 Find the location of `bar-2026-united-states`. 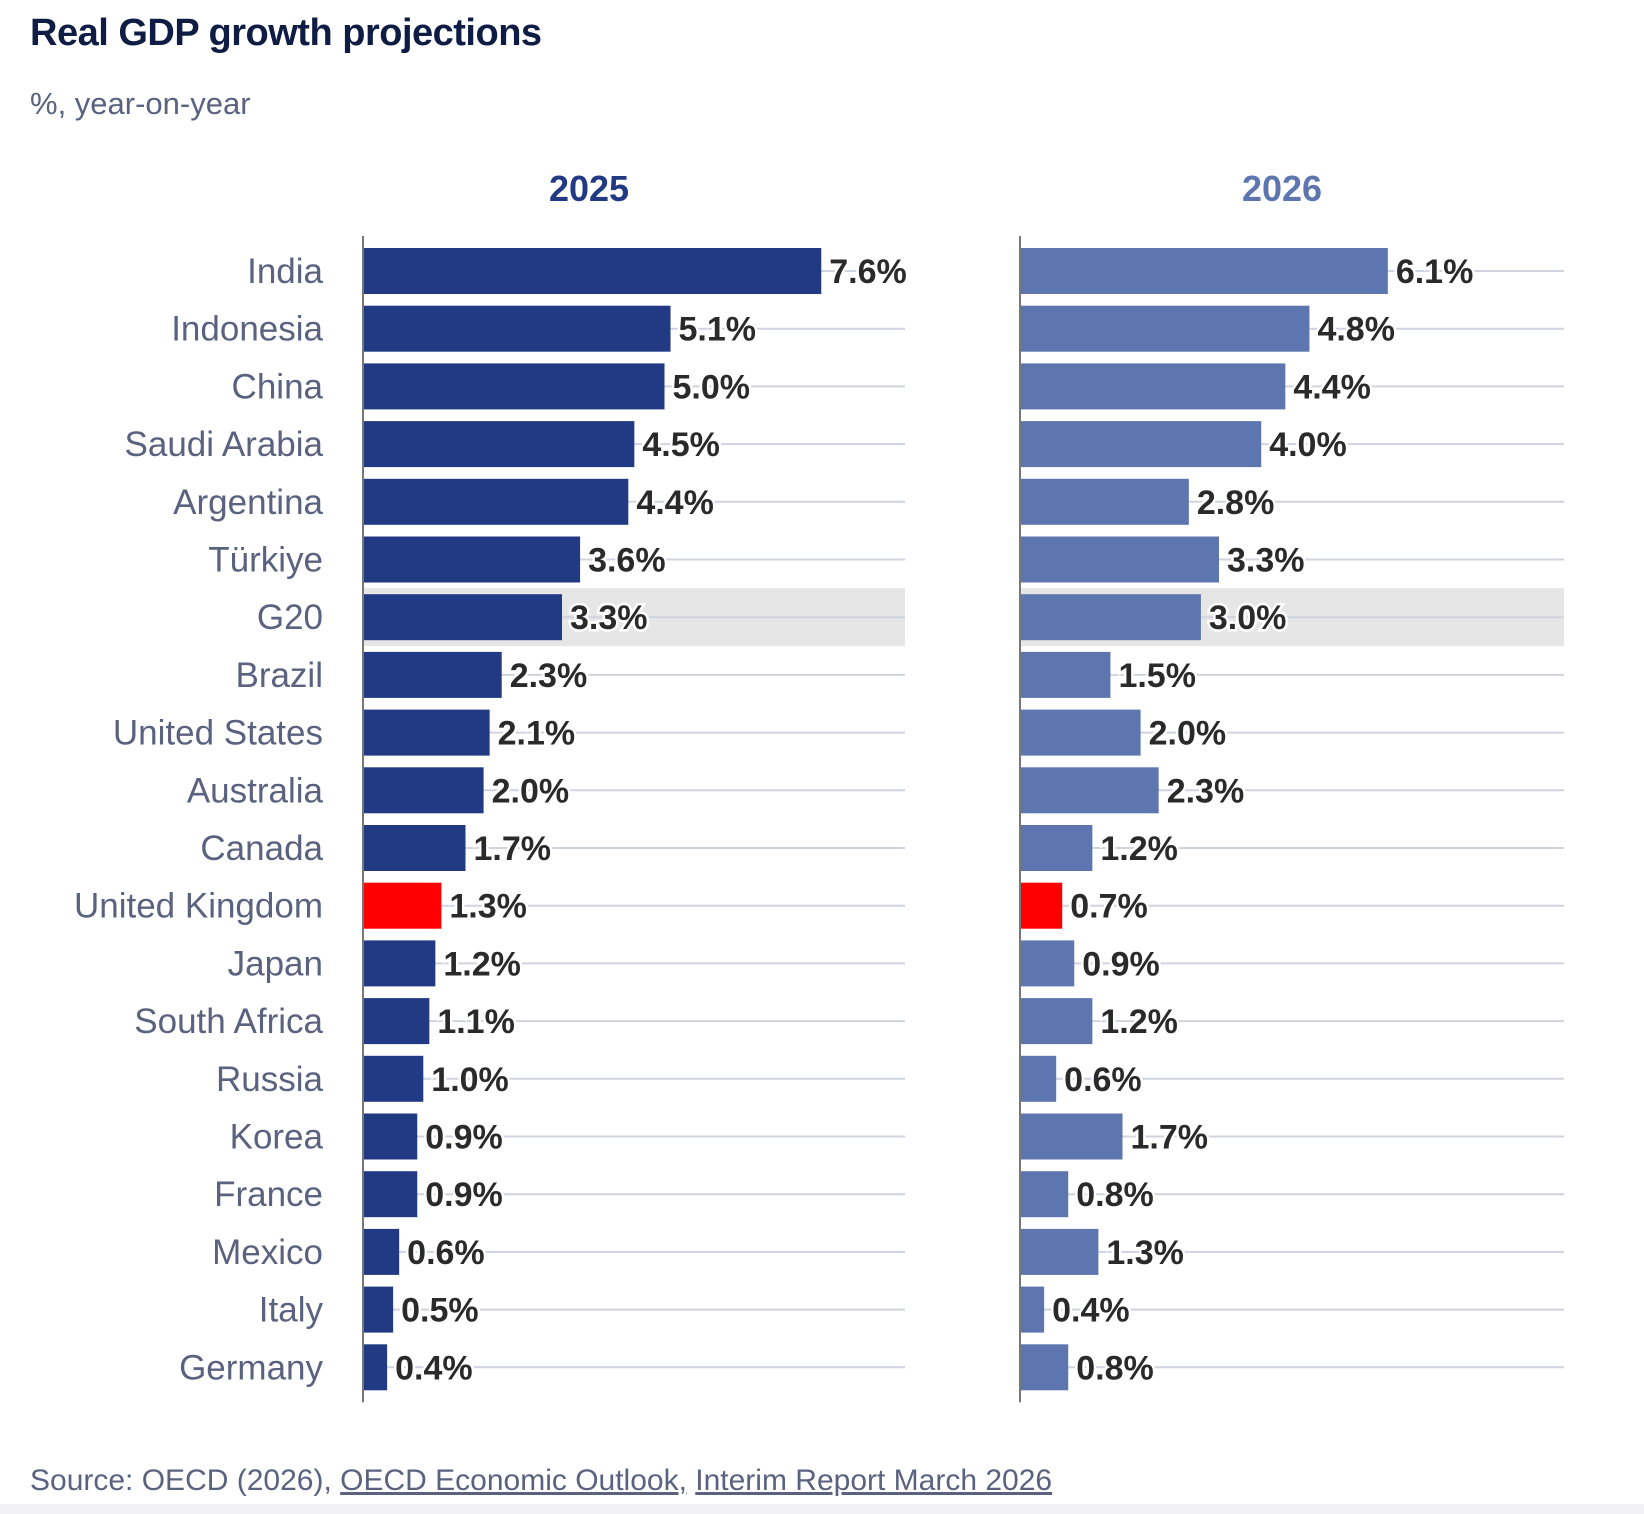

bar-2026-united-states is located at coordinates (1080, 732).